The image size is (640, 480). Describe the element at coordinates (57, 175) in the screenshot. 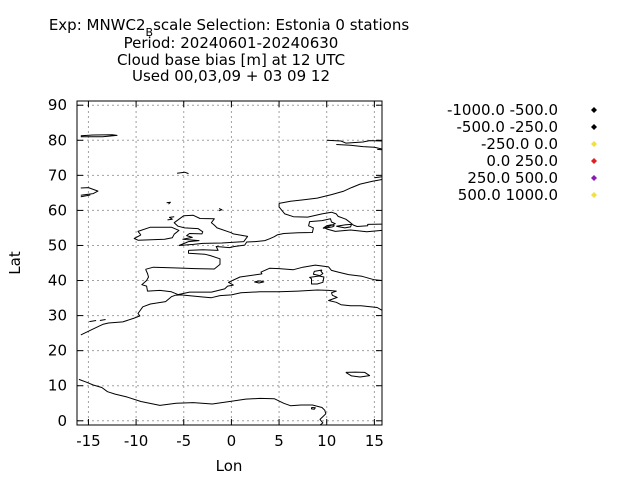

I see `y-tick-label: 70` at that location.